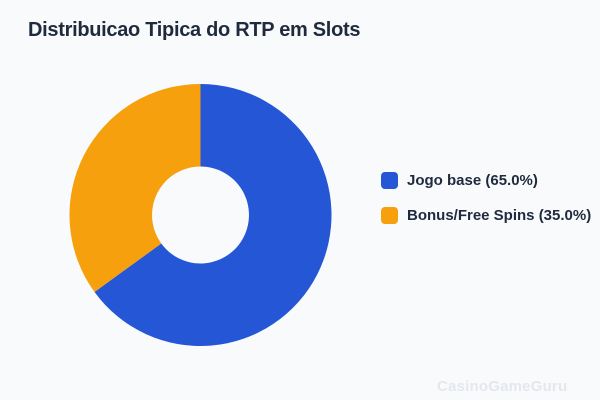  What do you see at coordinates (194, 30) in the screenshot?
I see `chart-title: Distribuicao Tipica do RTP em Slots` at bounding box center [194, 30].